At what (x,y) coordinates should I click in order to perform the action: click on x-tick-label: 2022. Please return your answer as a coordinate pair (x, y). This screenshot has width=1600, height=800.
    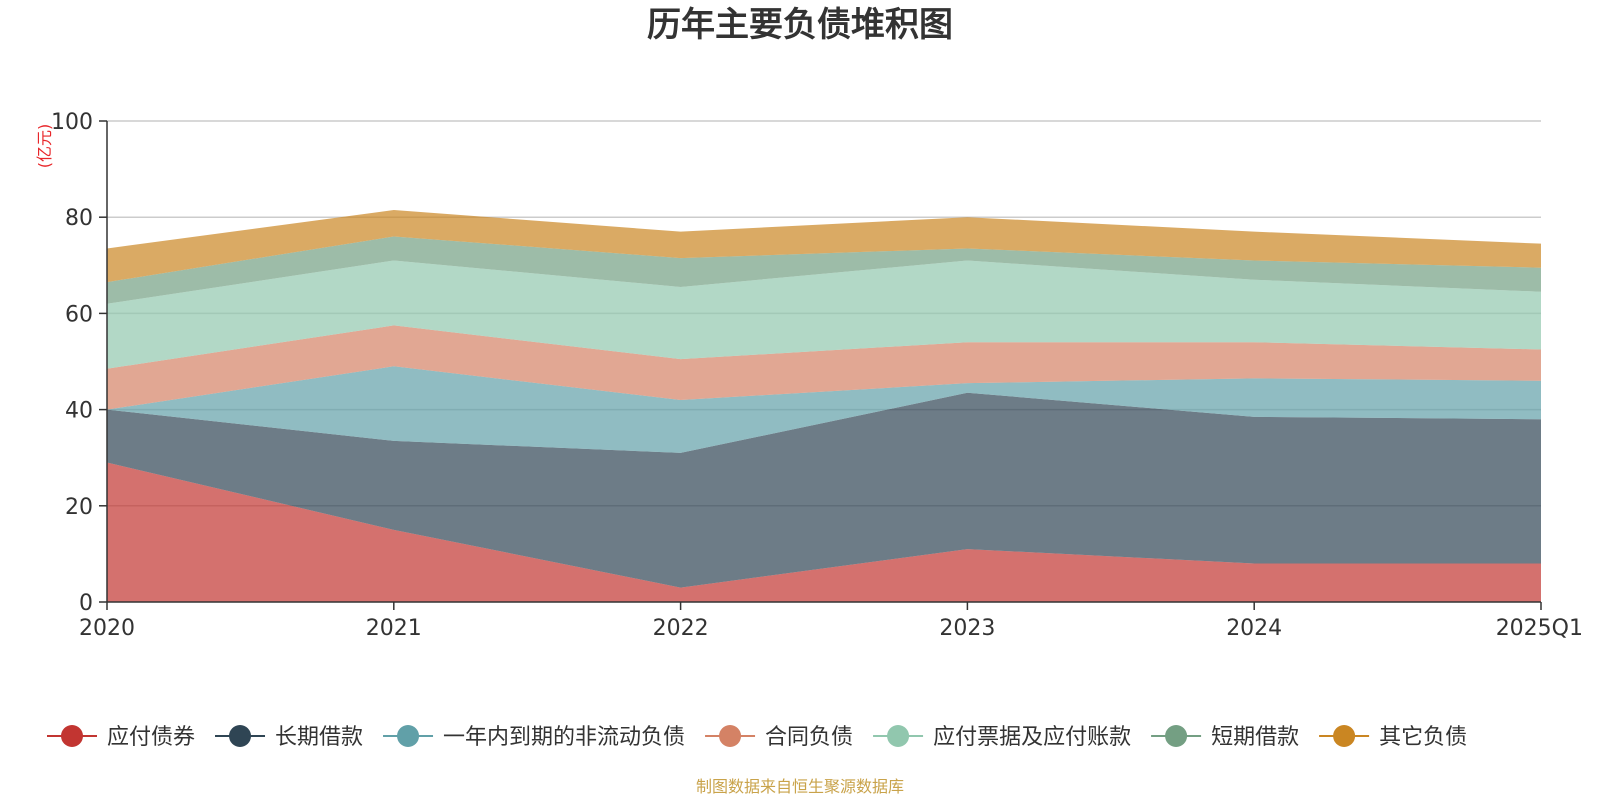
    Looking at the image, I should click on (681, 628).